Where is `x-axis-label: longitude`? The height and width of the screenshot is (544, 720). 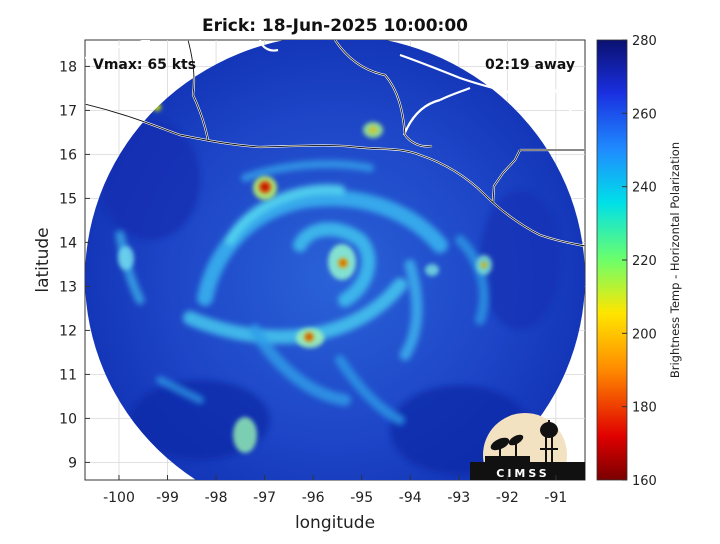 x-axis-label: longitude is located at coordinates (335, 523).